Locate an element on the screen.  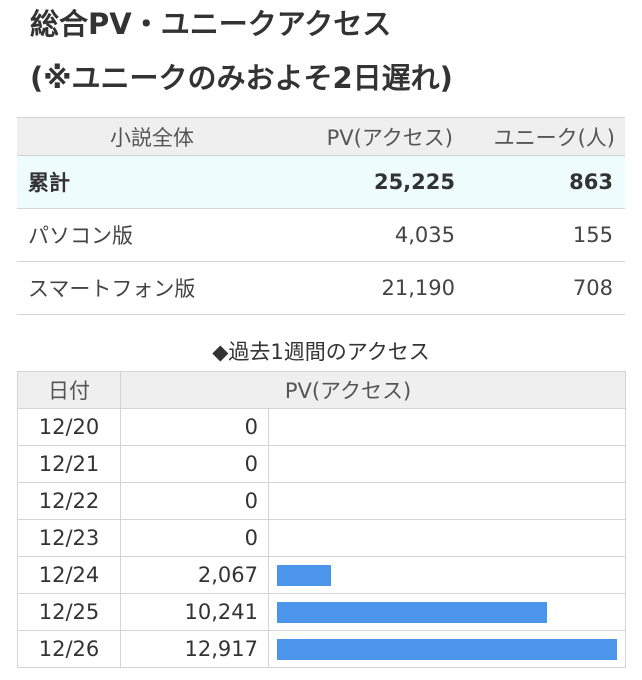
summary-row-unique: 155 is located at coordinates (546, 235).